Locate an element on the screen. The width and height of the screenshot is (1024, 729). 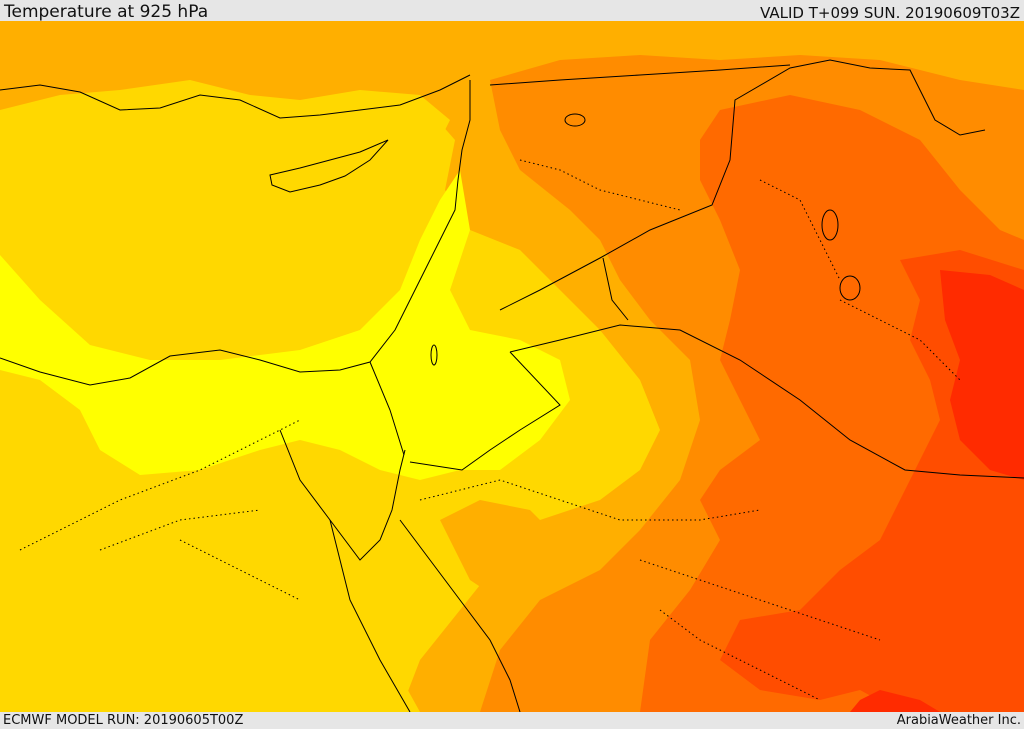
lake-habbaniyah is located at coordinates (850, 288).